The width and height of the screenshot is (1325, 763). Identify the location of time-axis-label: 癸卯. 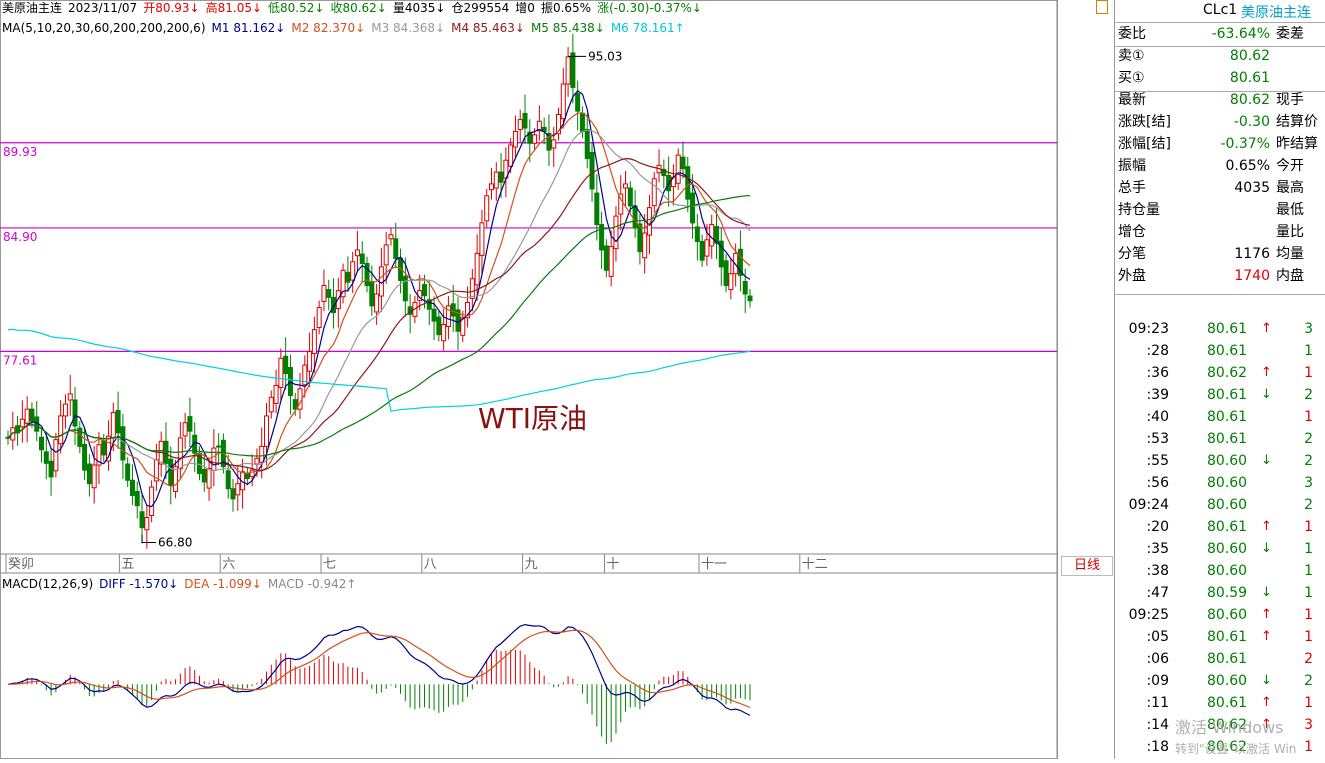
(21, 564).